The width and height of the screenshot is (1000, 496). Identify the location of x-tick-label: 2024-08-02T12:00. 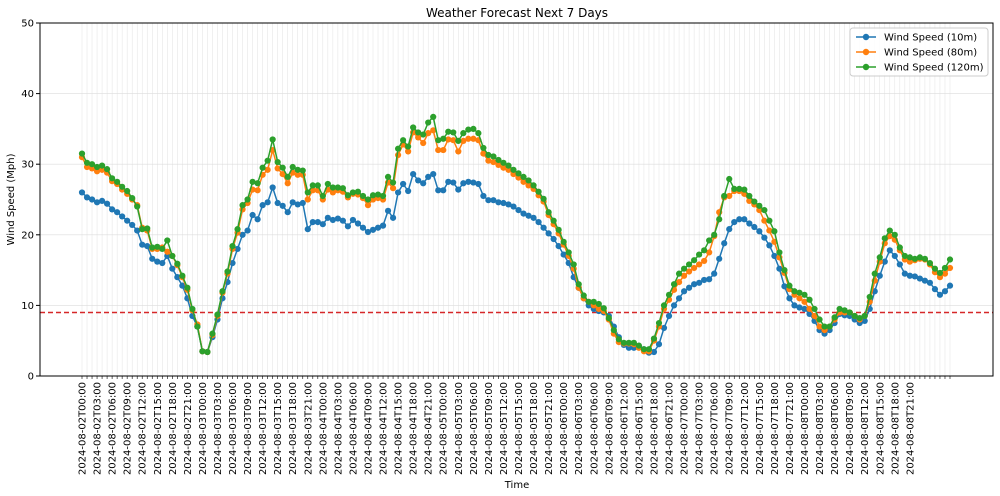
(143, 428).